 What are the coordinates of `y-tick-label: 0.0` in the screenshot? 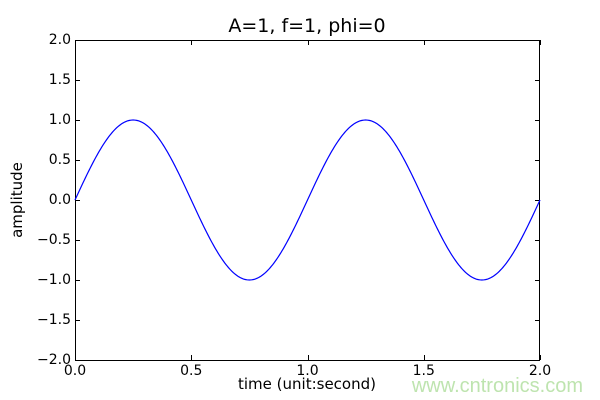 It's located at (59, 200).